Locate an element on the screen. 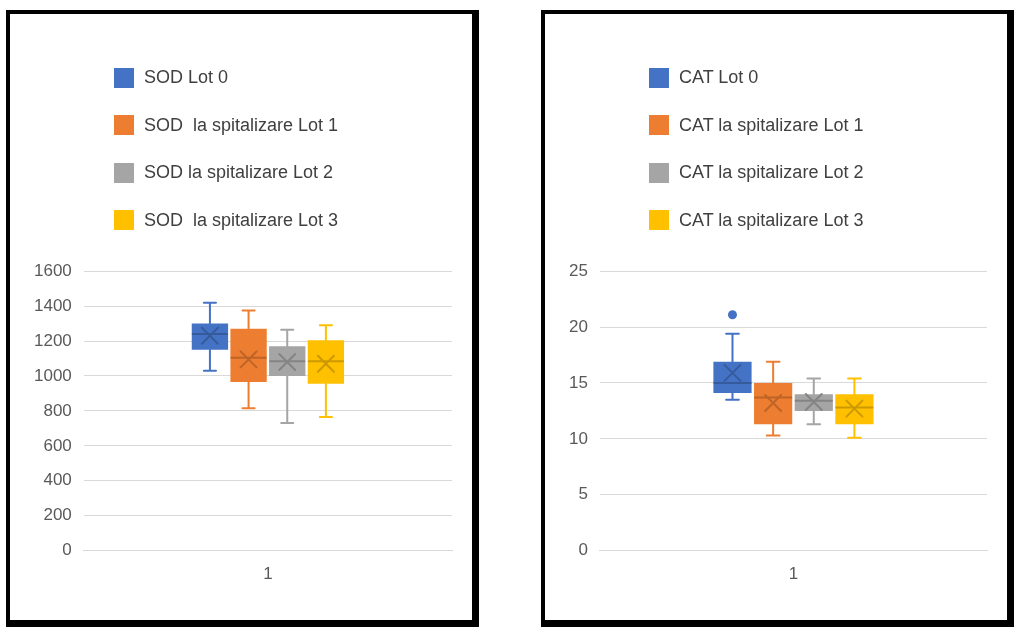 The height and width of the screenshot is (630, 1016). y-tick-label: 1200 is located at coordinates (52, 340).